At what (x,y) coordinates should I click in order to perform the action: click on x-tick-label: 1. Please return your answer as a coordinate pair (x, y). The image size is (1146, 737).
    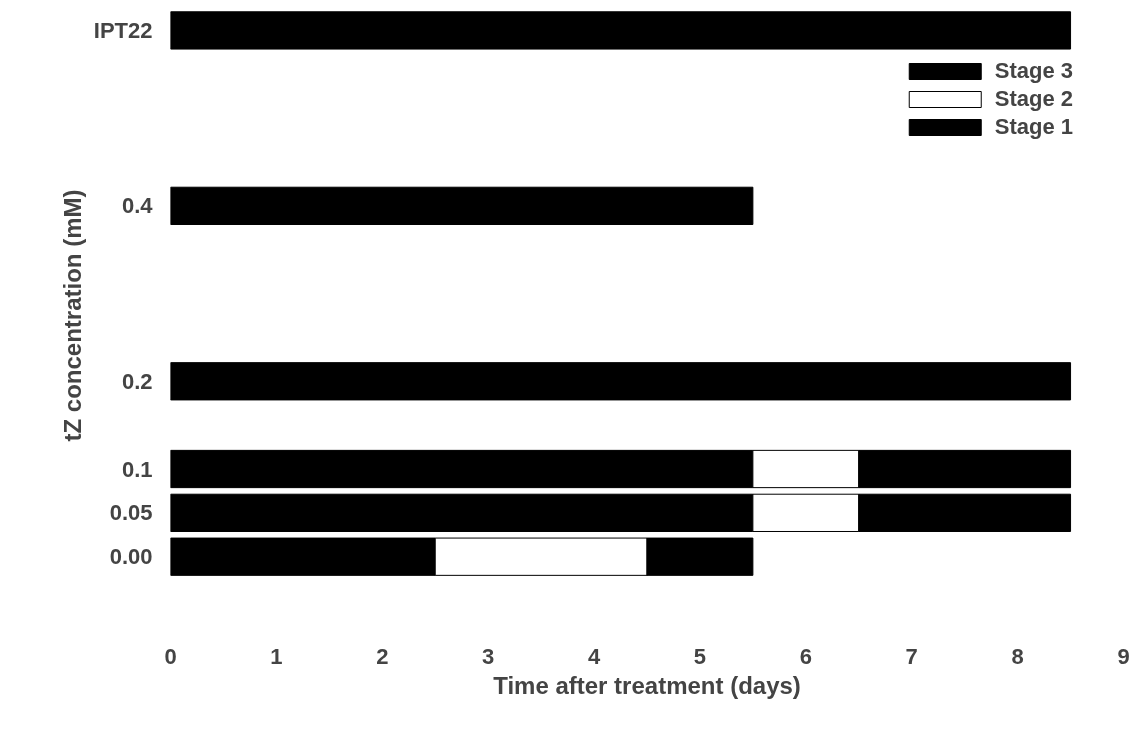
    Looking at the image, I should click on (276, 656).